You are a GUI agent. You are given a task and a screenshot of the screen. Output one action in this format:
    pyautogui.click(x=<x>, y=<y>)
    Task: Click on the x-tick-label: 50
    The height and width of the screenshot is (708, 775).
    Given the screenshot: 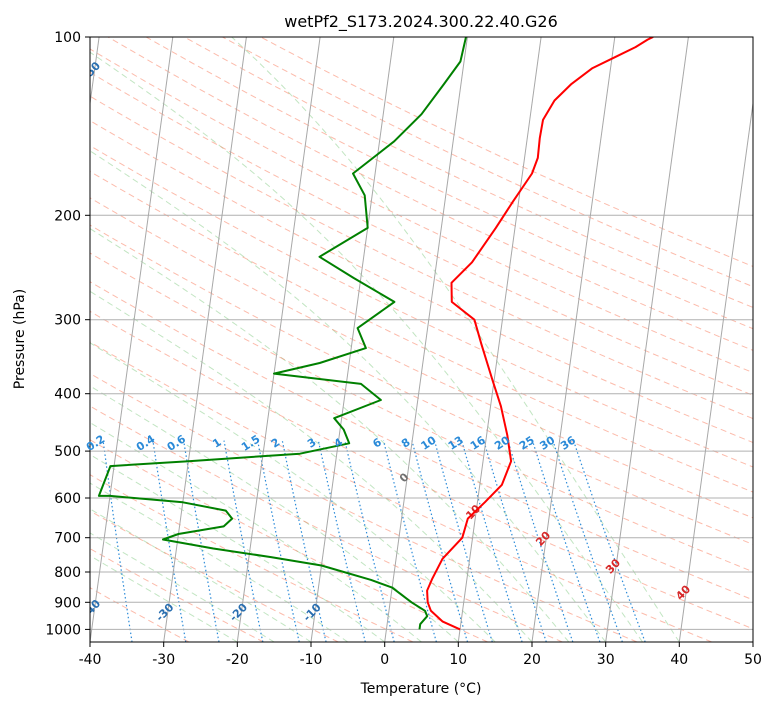 What is the action you would take?
    pyautogui.click(x=753, y=660)
    